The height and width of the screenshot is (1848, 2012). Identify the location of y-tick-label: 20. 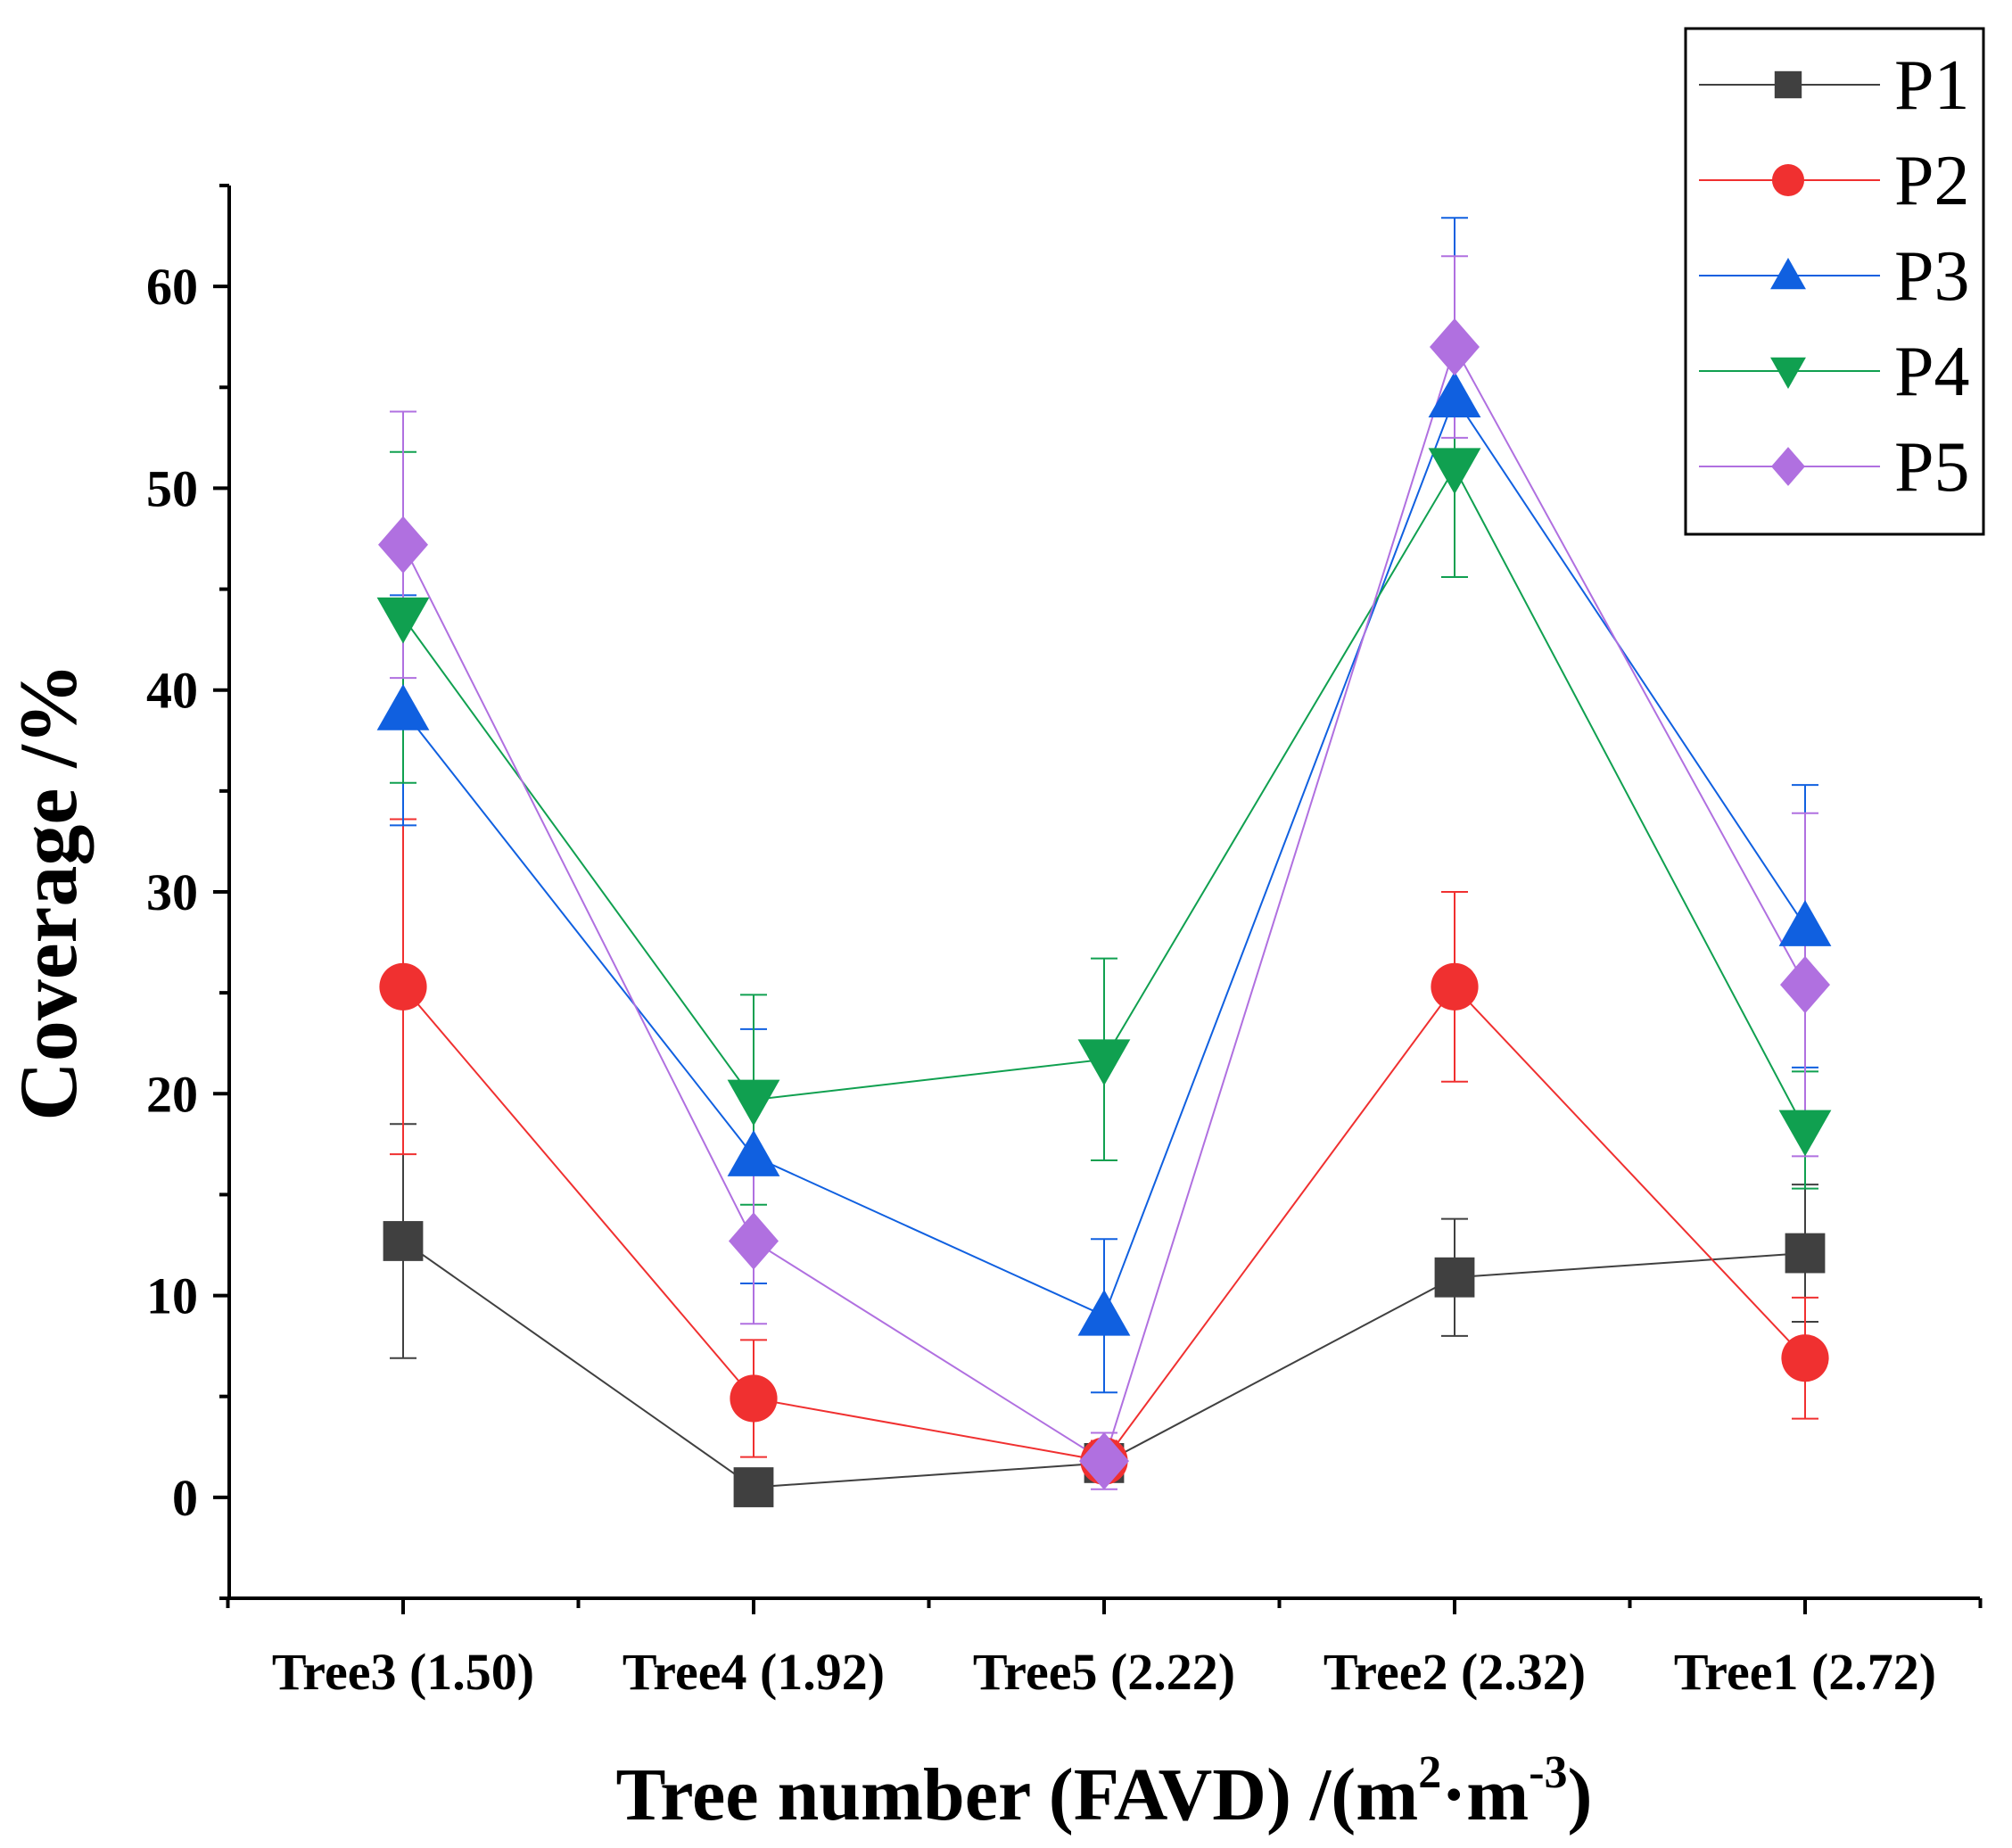
(172, 1094).